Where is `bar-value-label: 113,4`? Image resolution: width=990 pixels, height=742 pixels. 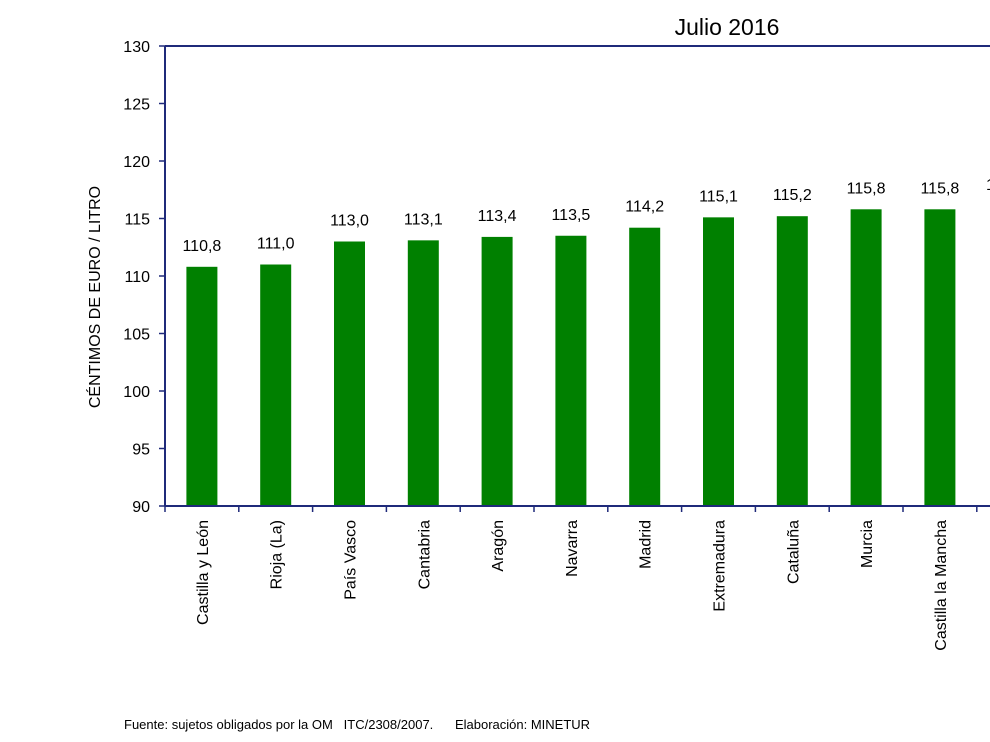 bar-value-label: 113,4 is located at coordinates (497, 216).